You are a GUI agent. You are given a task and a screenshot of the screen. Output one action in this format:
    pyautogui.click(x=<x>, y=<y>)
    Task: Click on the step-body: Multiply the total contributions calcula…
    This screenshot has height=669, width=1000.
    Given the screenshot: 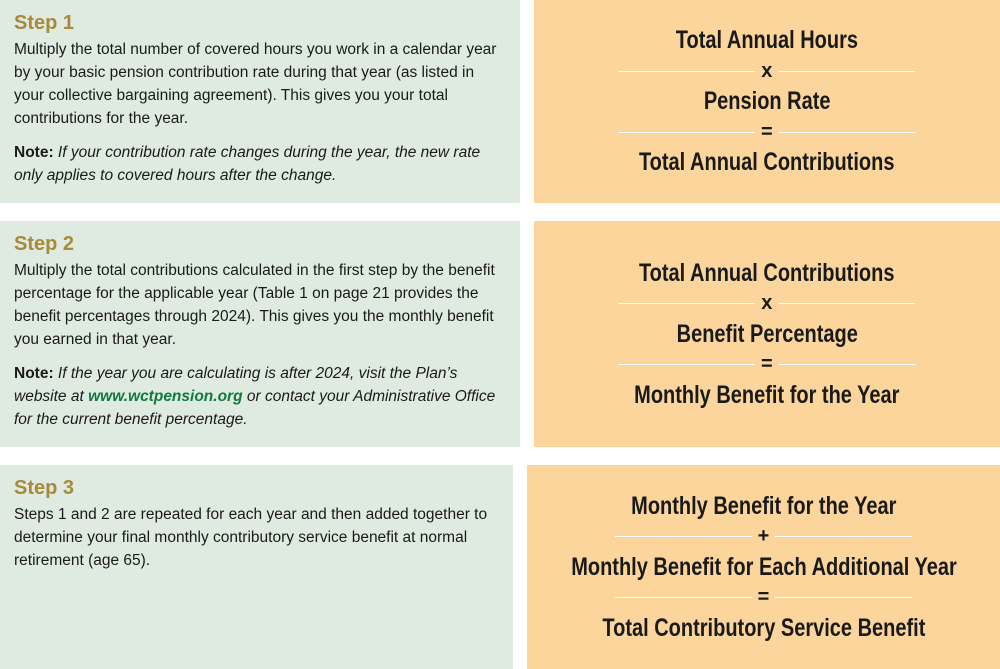 What is the action you would take?
    pyautogui.click(x=254, y=305)
    